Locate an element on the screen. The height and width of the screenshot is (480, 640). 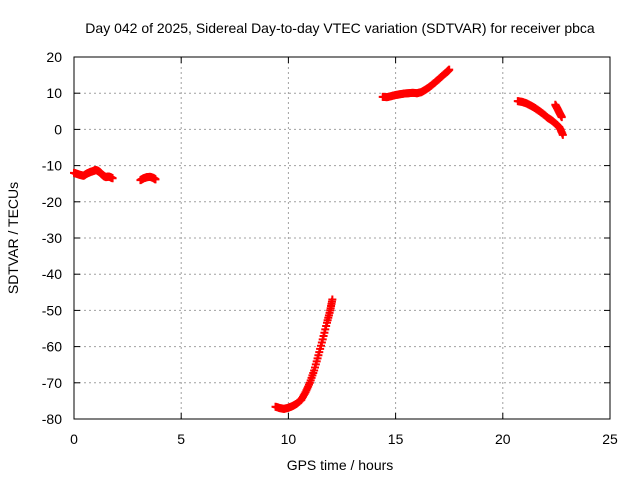
y-tick-label: -30 is located at coordinates (52, 238).